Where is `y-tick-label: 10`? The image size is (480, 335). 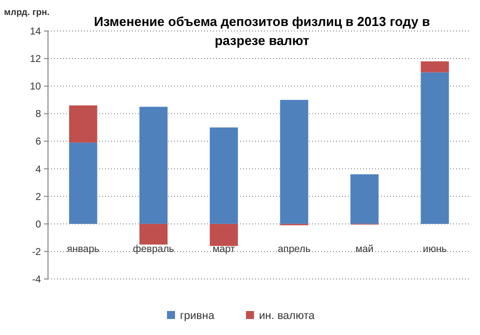 y-tick-label: 10 is located at coordinates (36, 87).